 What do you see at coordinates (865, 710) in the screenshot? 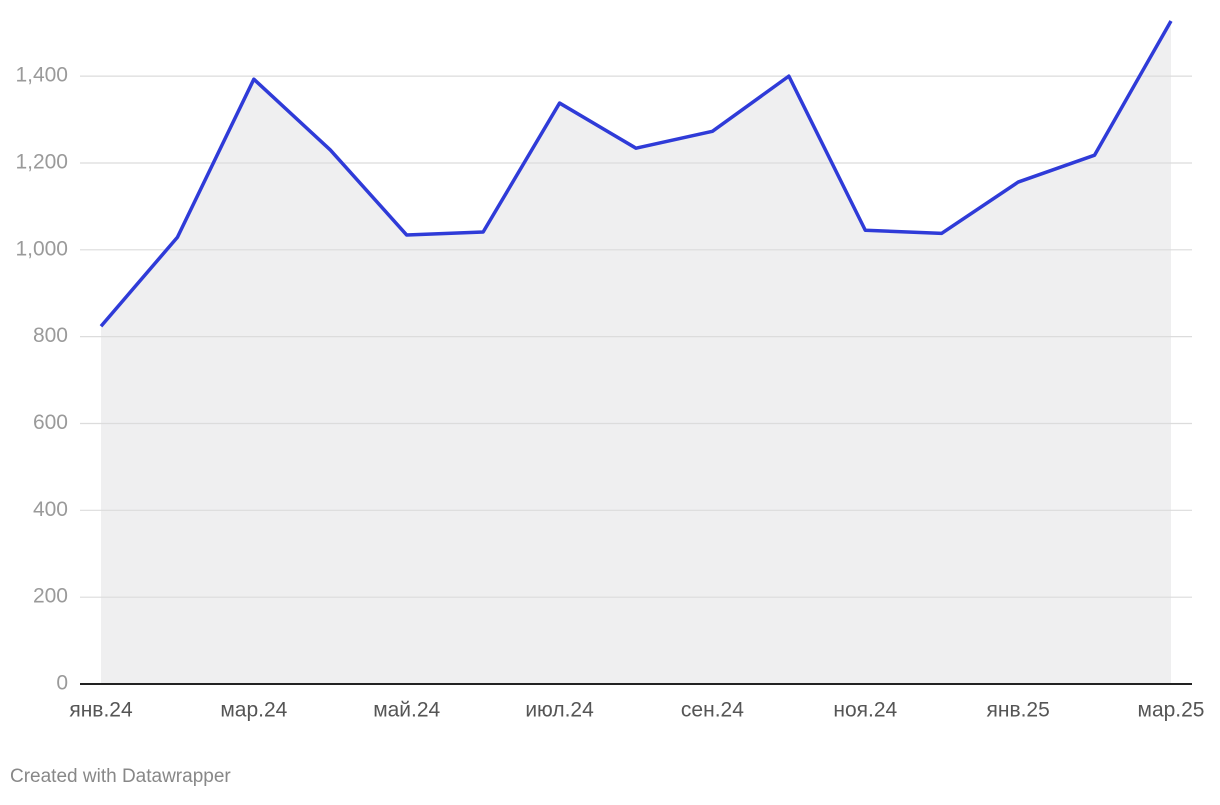
I see `x-tick-label: ноя.24` at bounding box center [865, 710].